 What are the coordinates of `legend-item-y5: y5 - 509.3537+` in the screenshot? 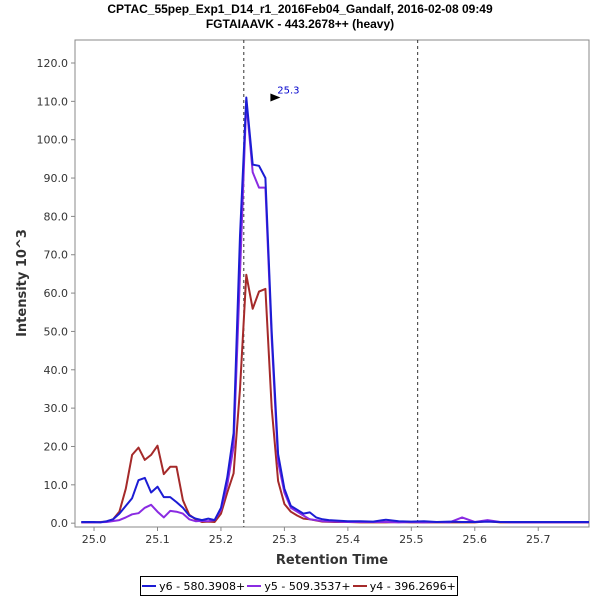 It's located at (299, 586).